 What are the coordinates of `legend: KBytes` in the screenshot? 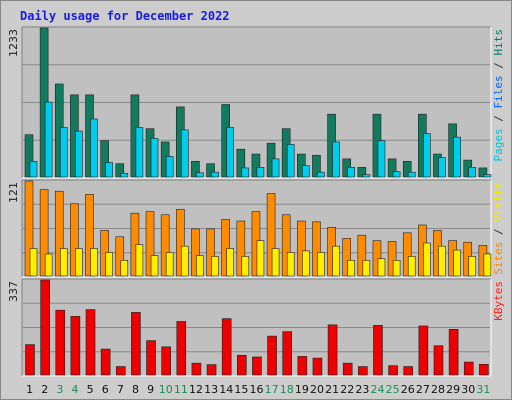 It's located at (498, 301).